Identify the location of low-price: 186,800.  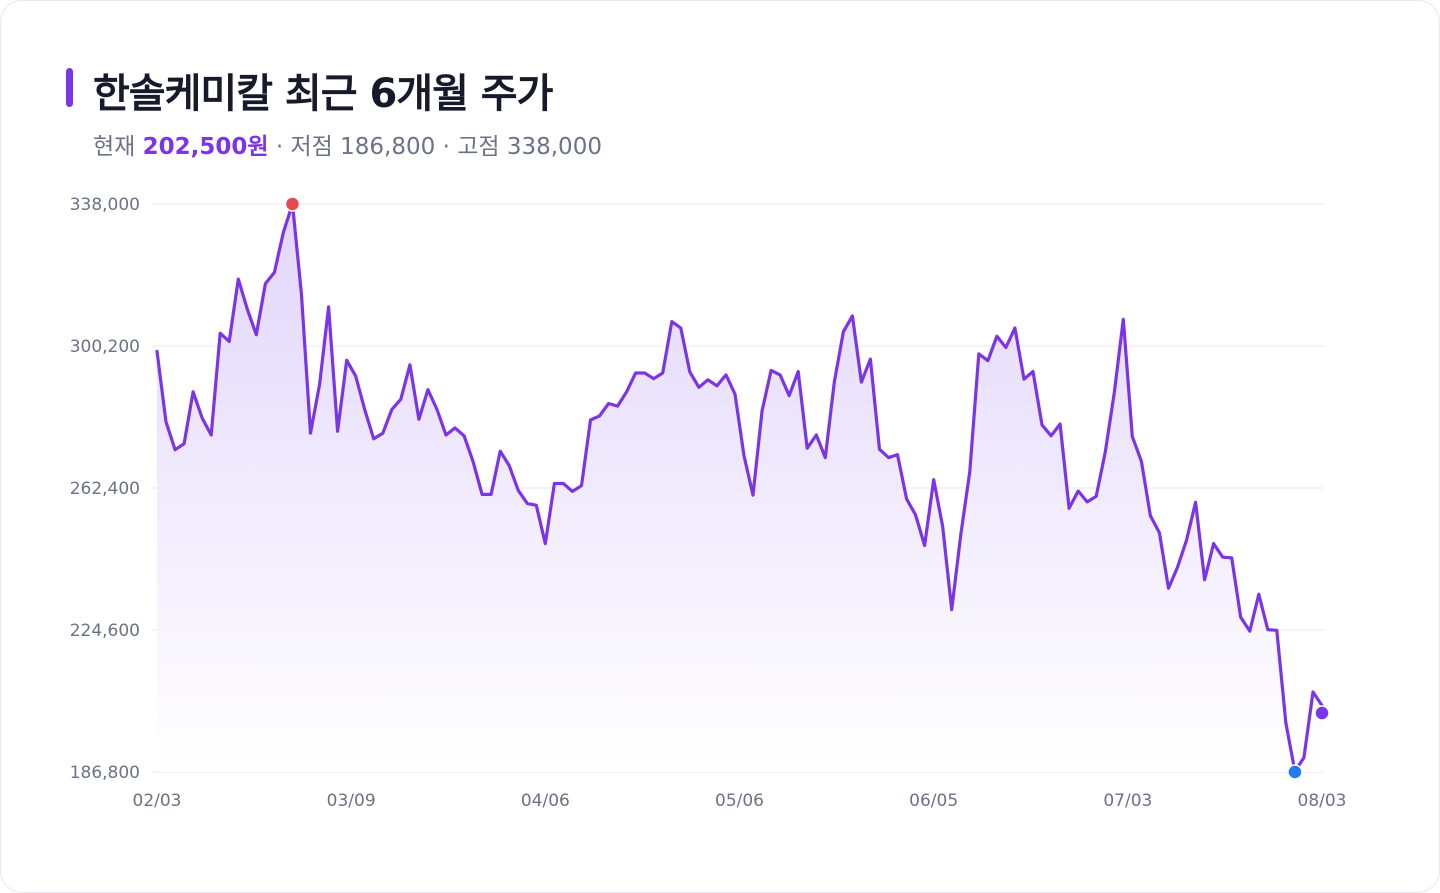
(388, 147).